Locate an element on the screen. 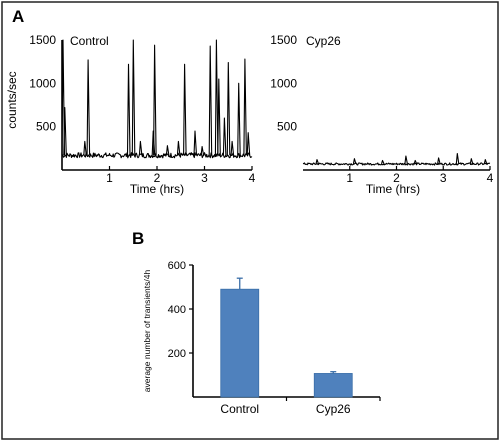 This screenshot has height=442, width=500. control-y-axis-title: counts/sec is located at coordinates (12, 99).